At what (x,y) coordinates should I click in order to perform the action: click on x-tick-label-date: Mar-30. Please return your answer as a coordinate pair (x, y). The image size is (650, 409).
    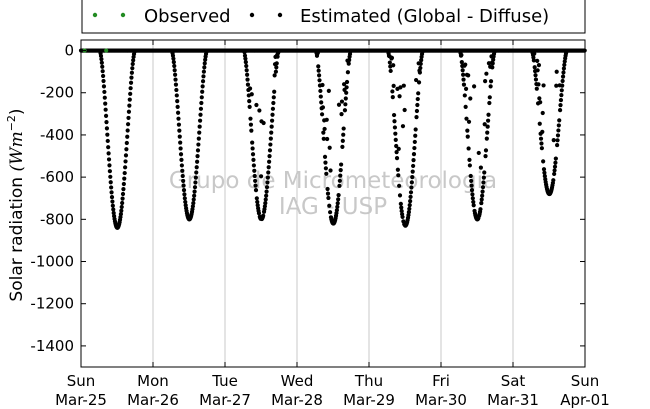
    Looking at the image, I should click on (441, 400).